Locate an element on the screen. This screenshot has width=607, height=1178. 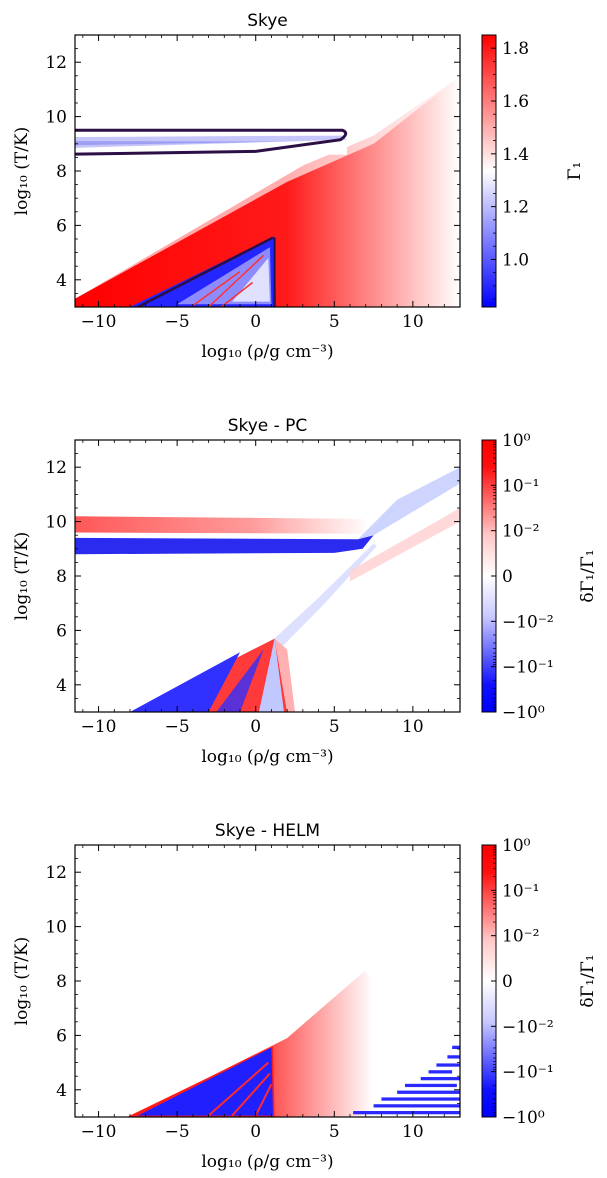
high-gamma-fade is located at coordinates (267, 191).